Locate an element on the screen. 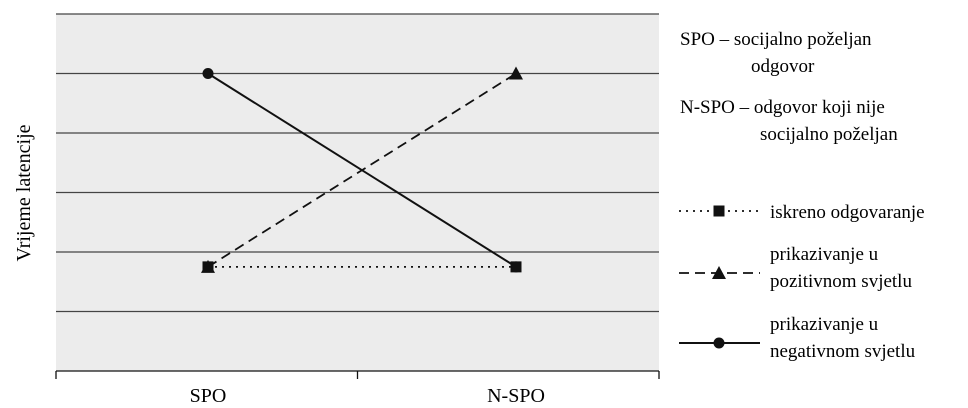  legend-note-nspo-line1: N-SPO – odgovor koji nije is located at coordinates (782, 107).